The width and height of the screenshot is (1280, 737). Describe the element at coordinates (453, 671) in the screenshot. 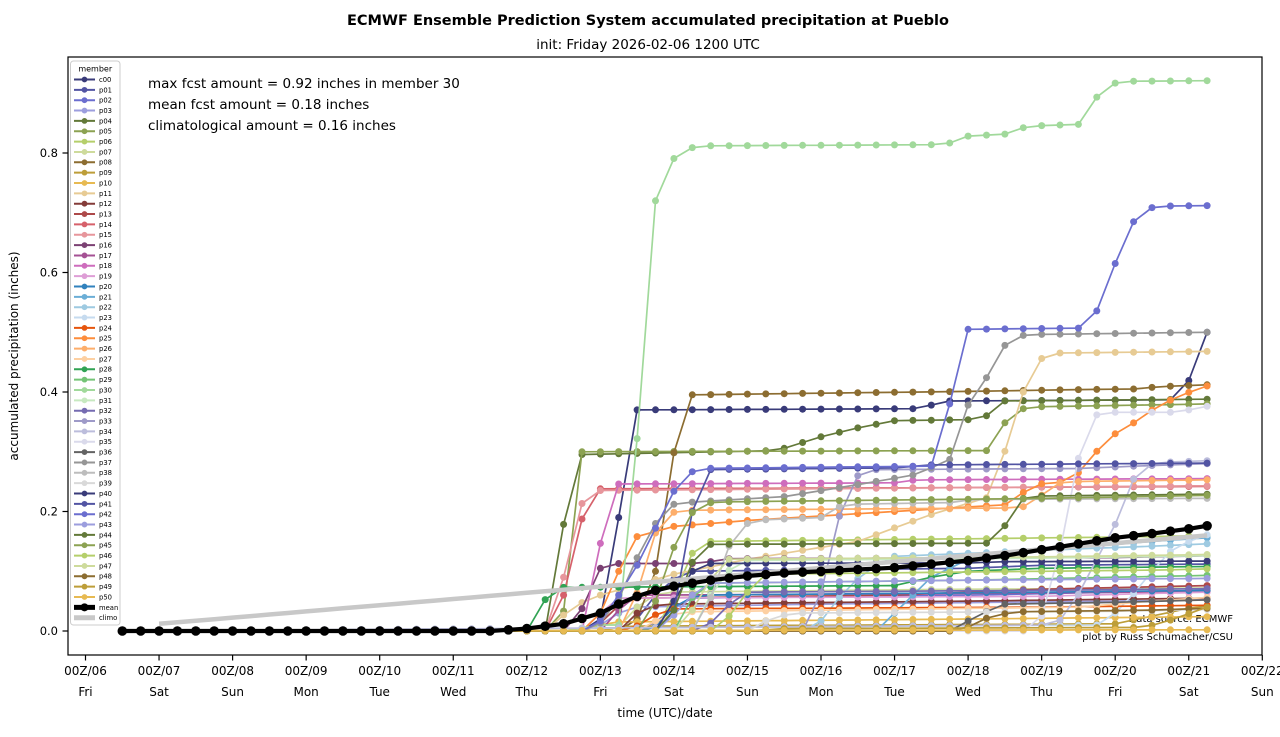

I see `x-tick-label: 00Z/11` at that location.